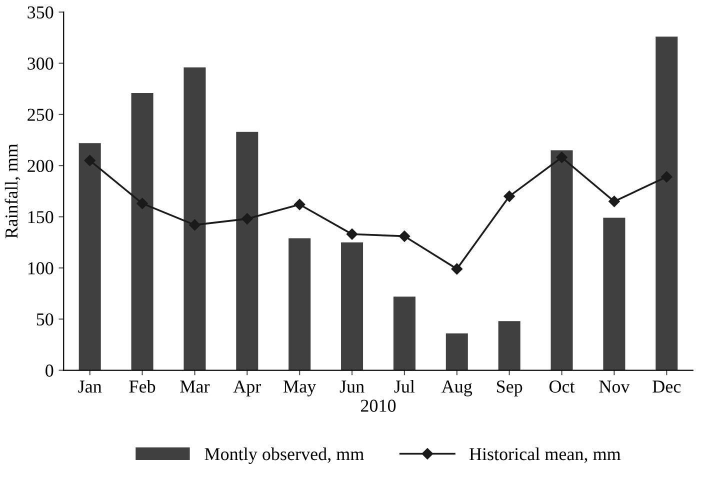 Image resolution: width=707 pixels, height=484 pixels. Describe the element at coordinates (12, 191) in the screenshot. I see `y-axis-title: Rainfall, mm` at that location.